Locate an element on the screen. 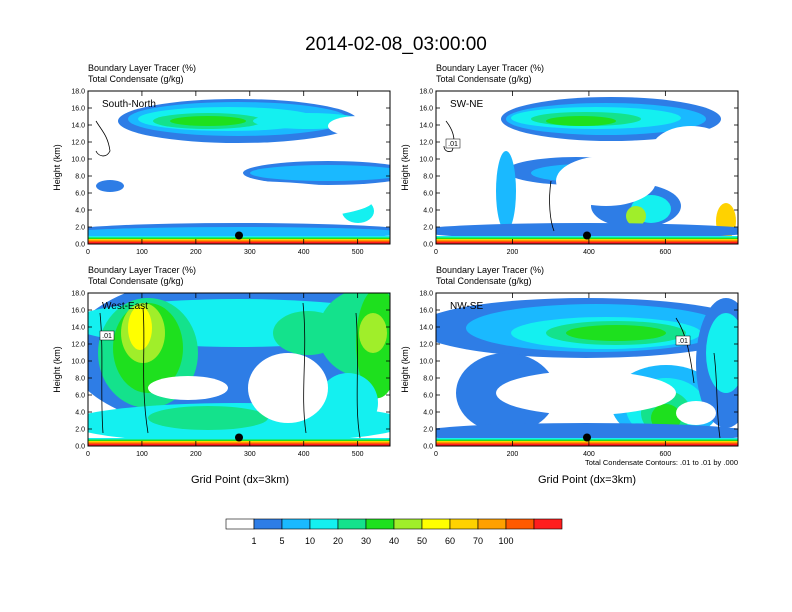 This screenshot has width=792, height=612. x-tick-label: 100 is located at coordinates (142, 454).